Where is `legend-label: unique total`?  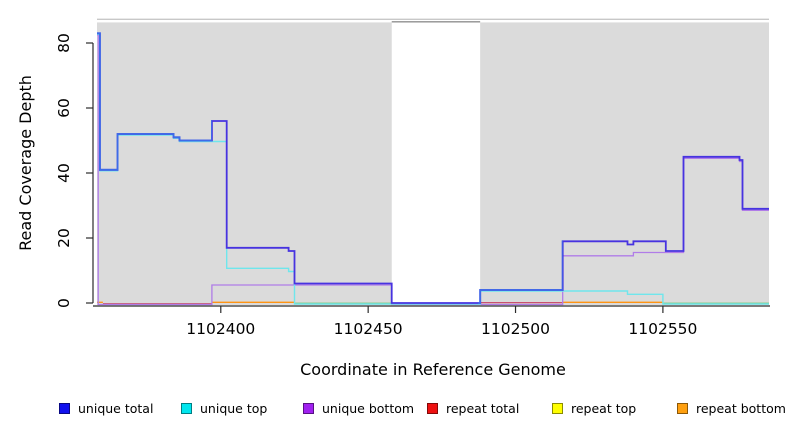 legend-label: unique total is located at coordinates (116, 408).